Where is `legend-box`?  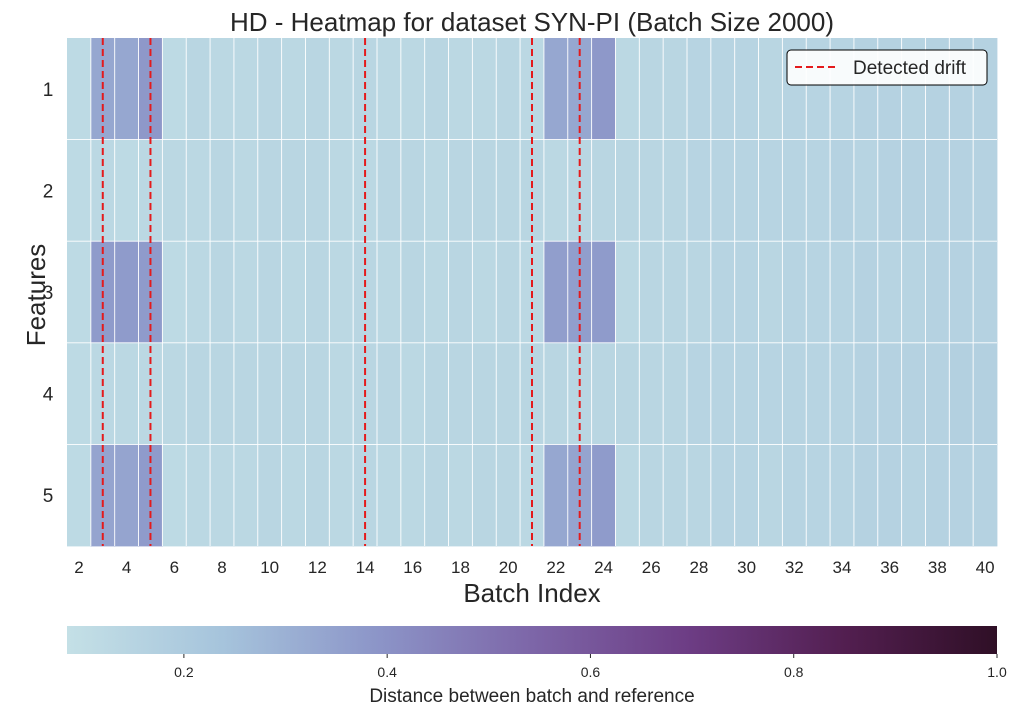 legend-box is located at coordinates (887, 67).